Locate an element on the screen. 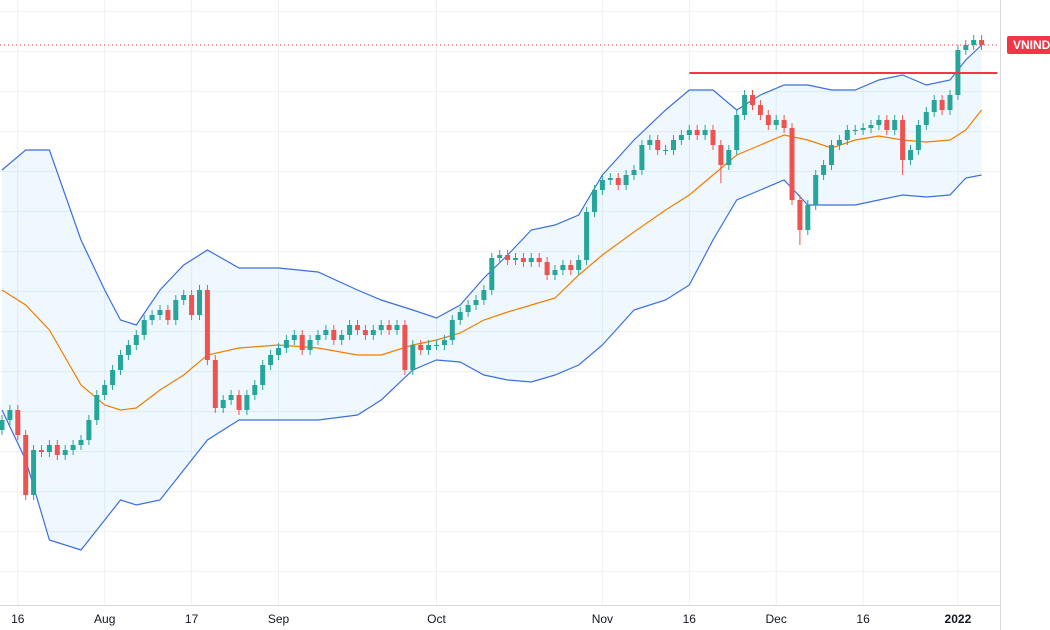 The height and width of the screenshot is (630, 1050). x-tick-label: Dec is located at coordinates (776, 619).